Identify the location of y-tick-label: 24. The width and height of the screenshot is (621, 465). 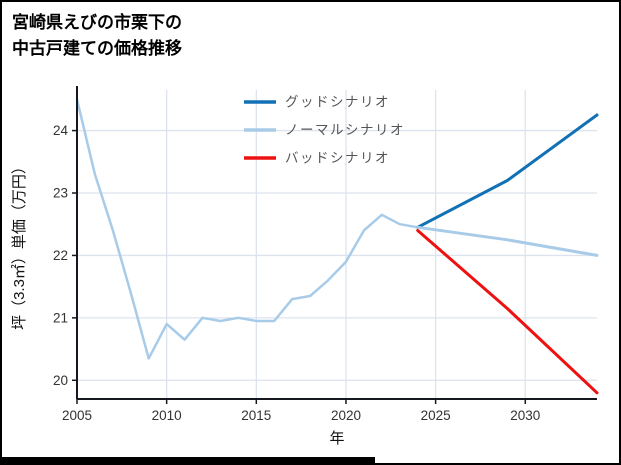
(61, 130).